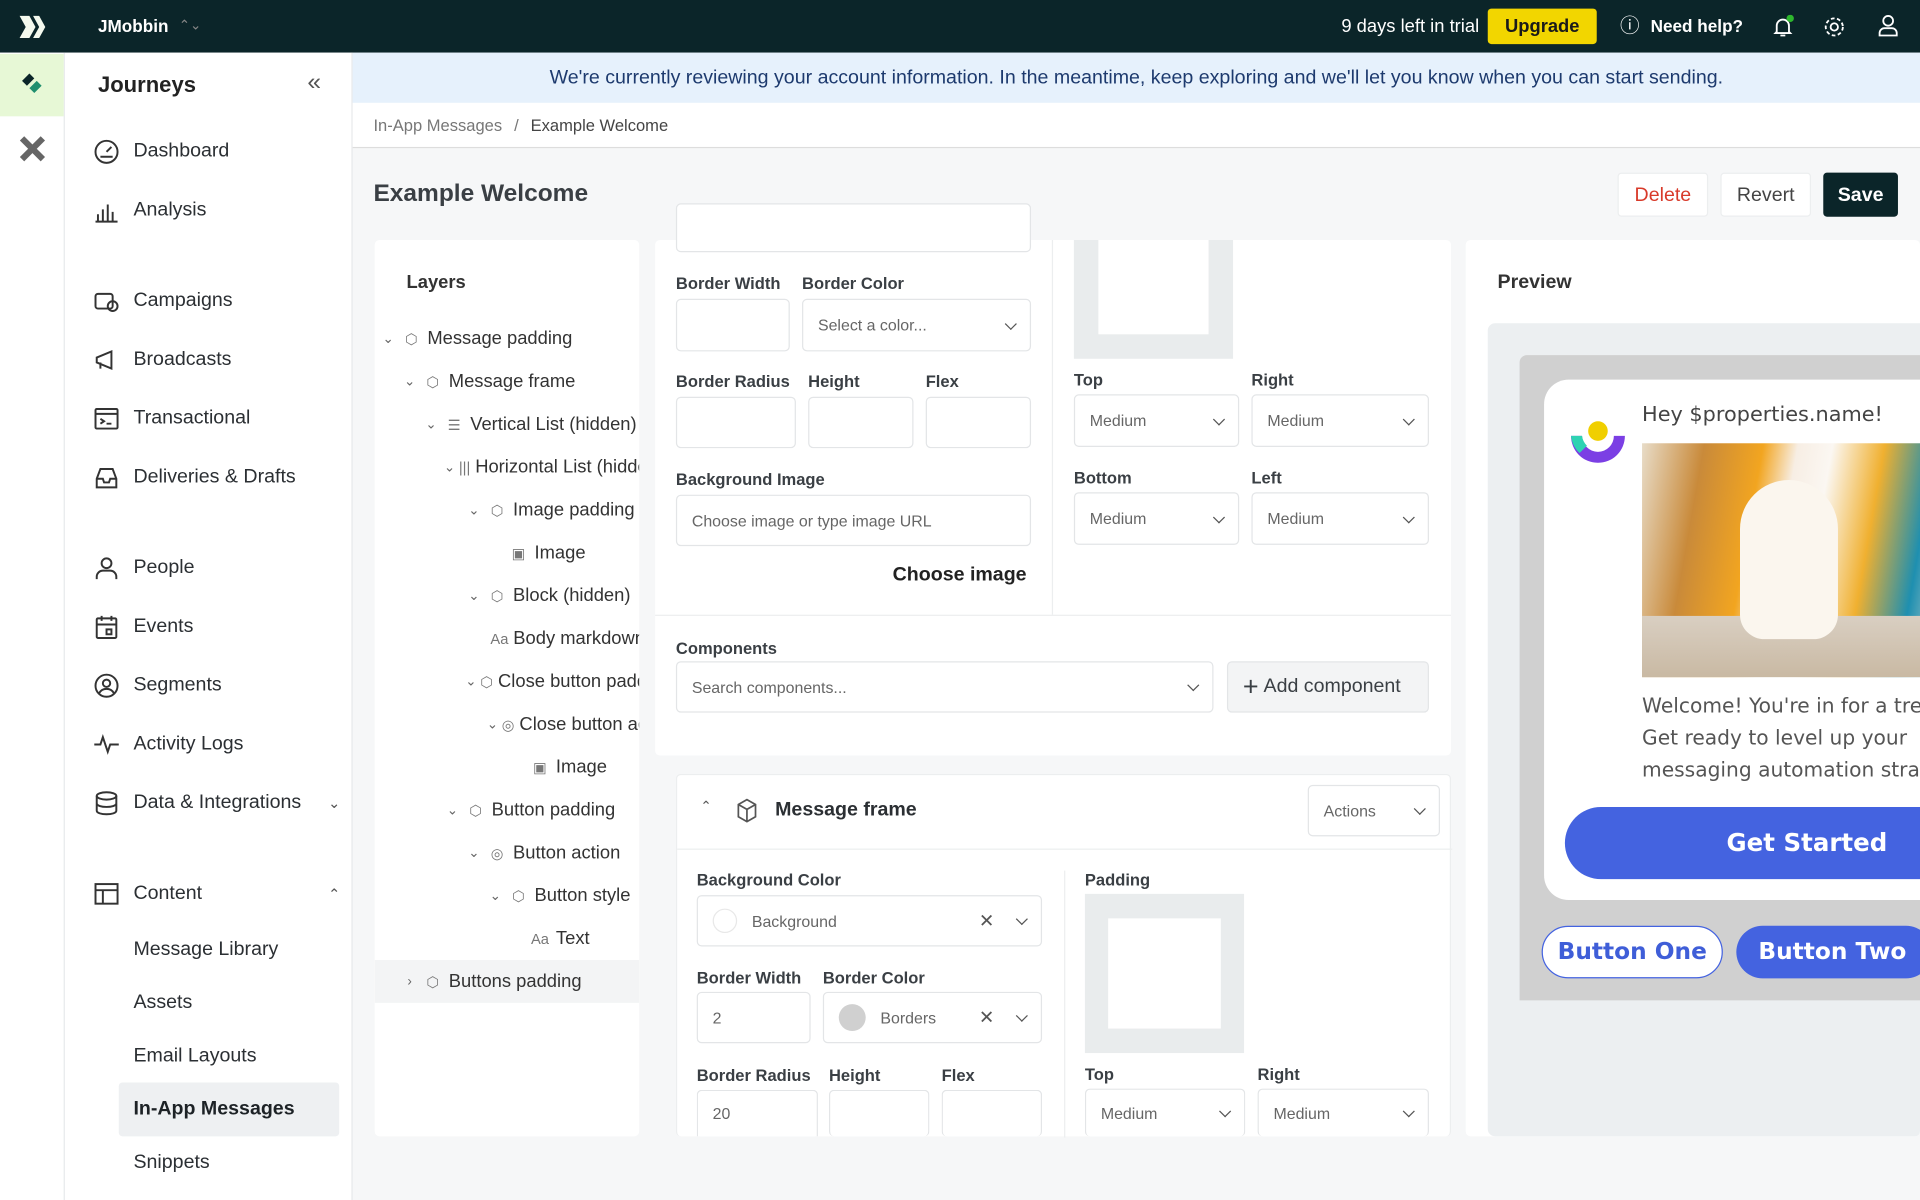  I want to click on layer-item: Aa Text, so click(507, 938).